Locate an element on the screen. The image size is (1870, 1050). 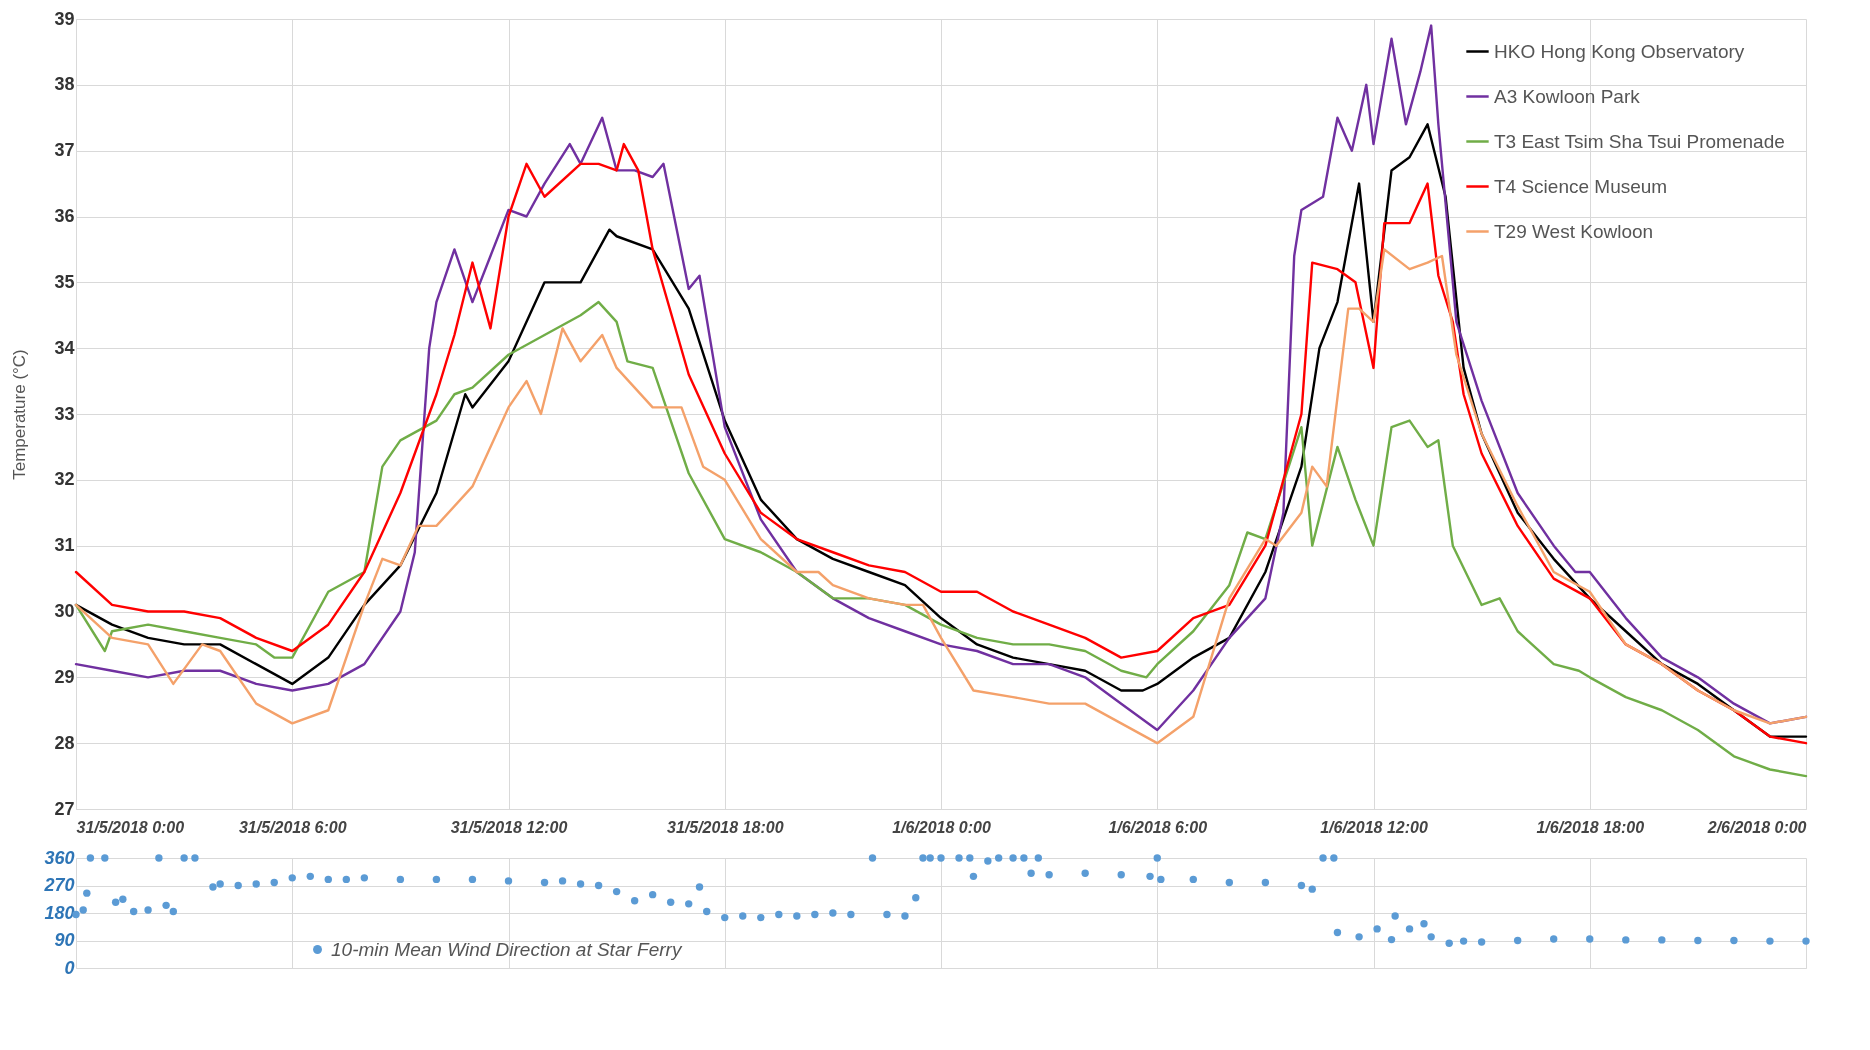
x-tick-label: 31/5/2018 6:00 is located at coordinates (292, 827).